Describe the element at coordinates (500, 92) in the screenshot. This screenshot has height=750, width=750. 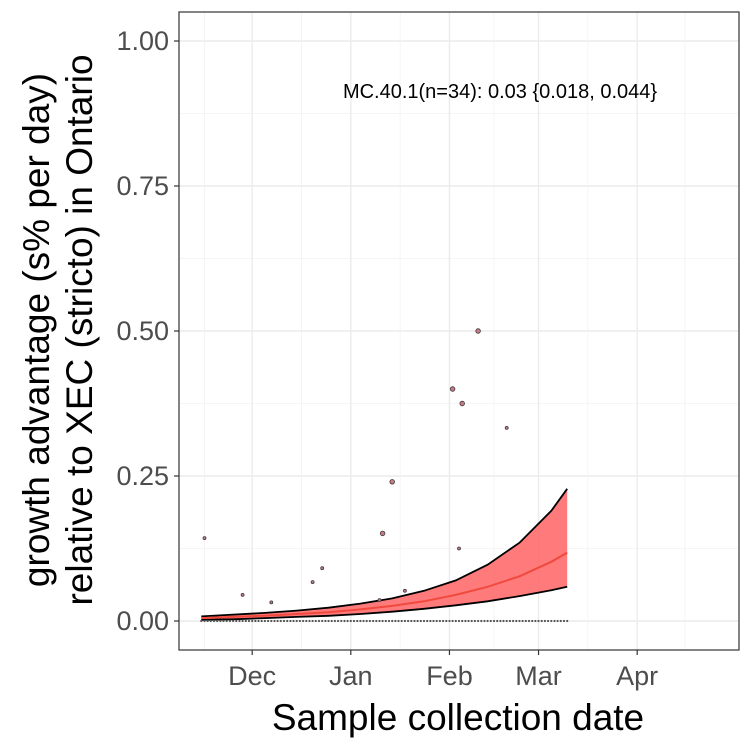
I see `growth-estimate-annotation: MC.40.1(n=34): 0.03 {0.018, 0.044}` at that location.